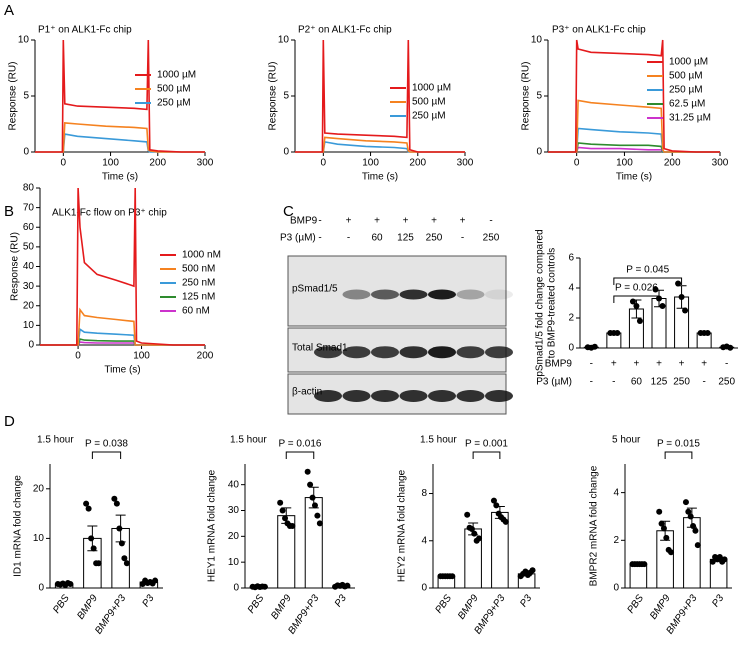 The height and width of the screenshot is (663, 753). Describe the element at coordinates (637, 382) in the screenshot. I see `x-row-value: 60` at that location.